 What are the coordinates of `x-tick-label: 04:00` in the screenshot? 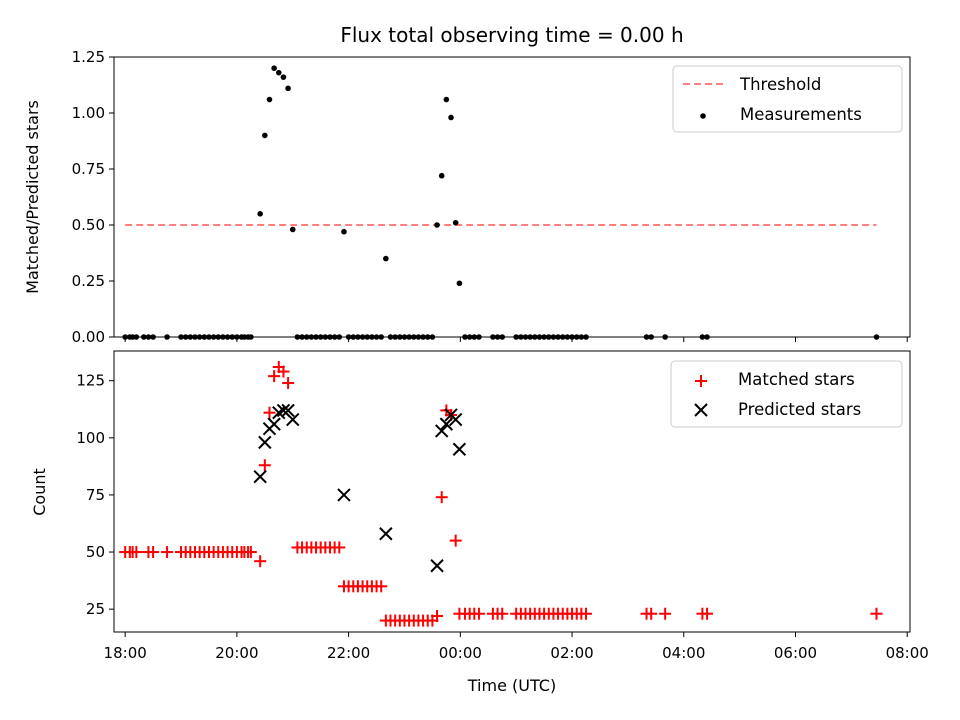 It's located at (683, 653).